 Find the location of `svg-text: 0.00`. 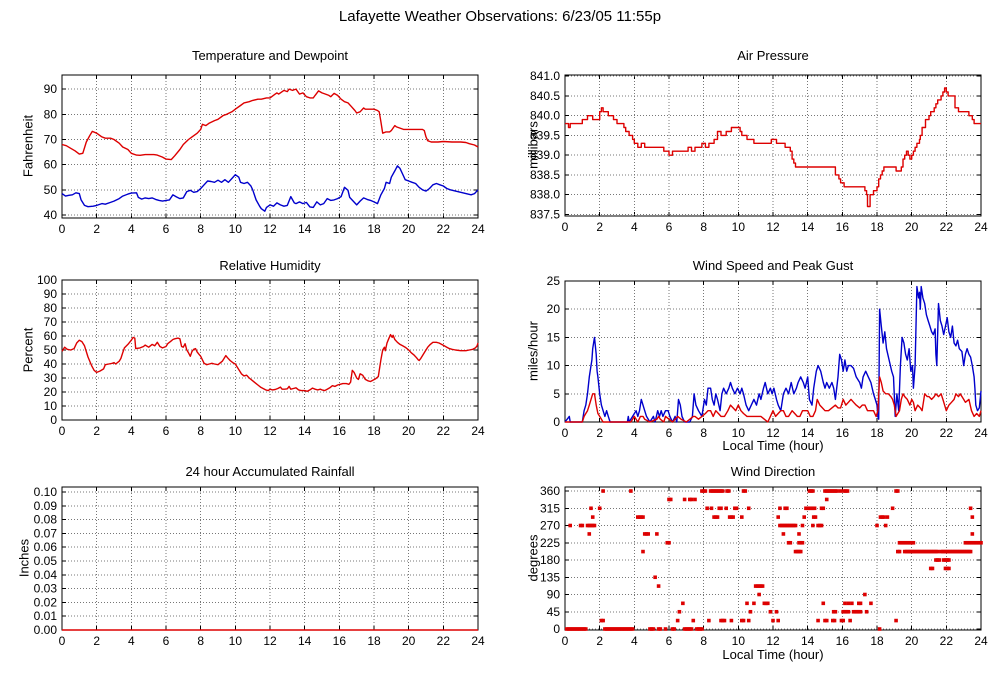

svg-text: 0.00 is located at coordinates (46, 630).